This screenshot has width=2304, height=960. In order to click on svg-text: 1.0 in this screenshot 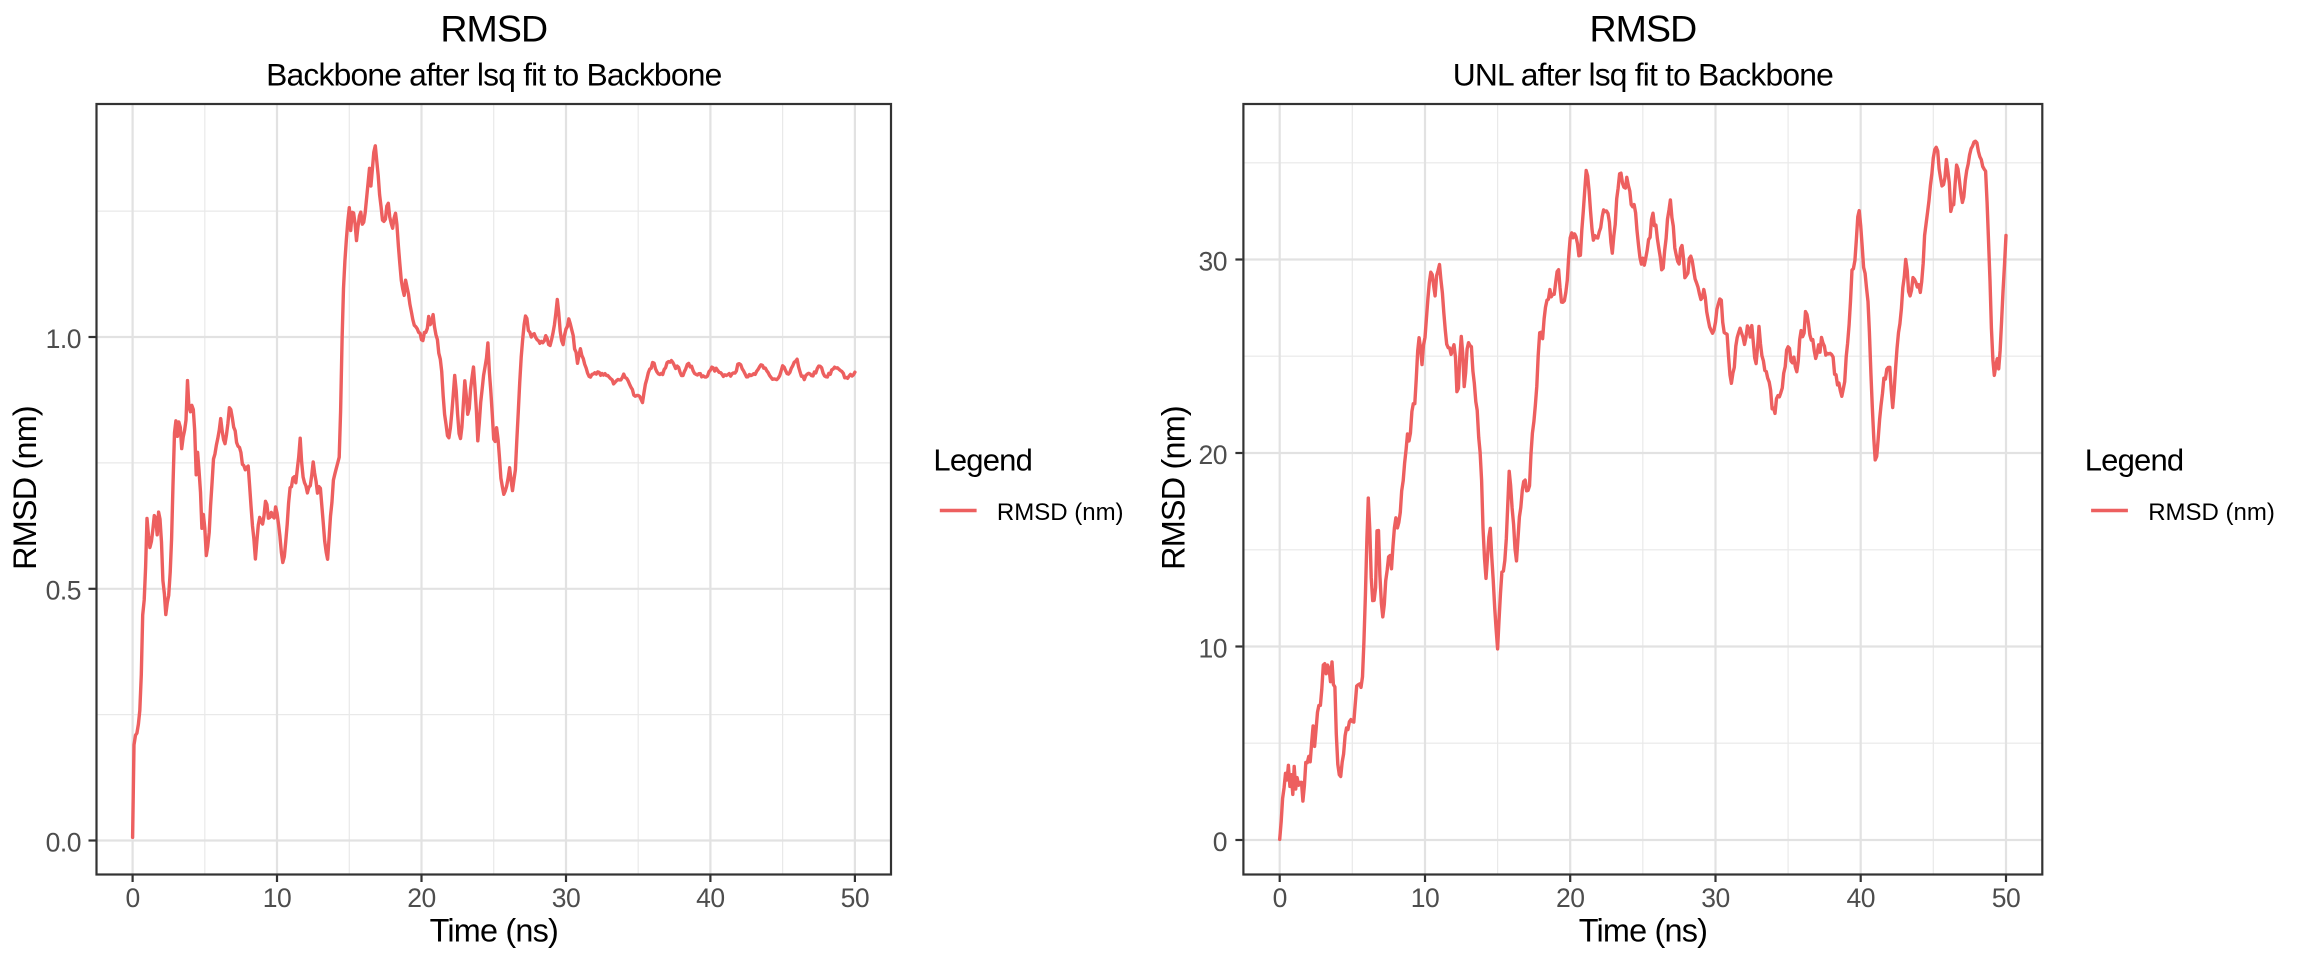, I will do `click(63, 339)`.